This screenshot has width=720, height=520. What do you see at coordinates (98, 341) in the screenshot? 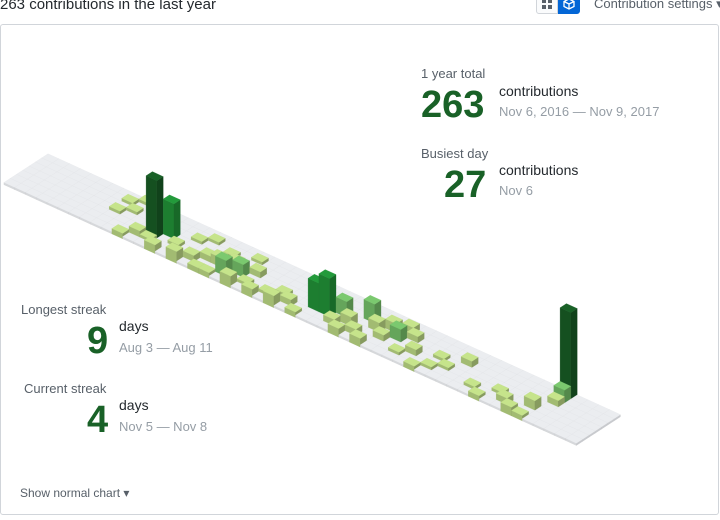
I see `longest-streak-value: 9` at bounding box center [98, 341].